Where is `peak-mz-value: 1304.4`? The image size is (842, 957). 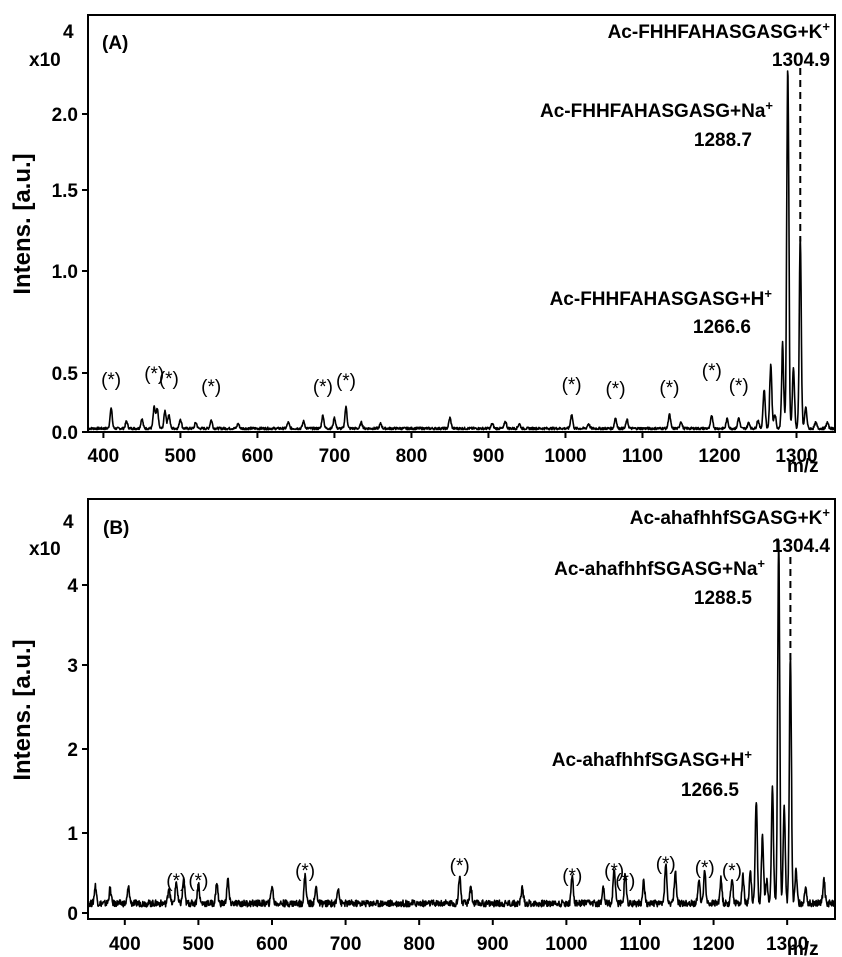
peak-mz-value: 1304.4 is located at coordinates (801, 546).